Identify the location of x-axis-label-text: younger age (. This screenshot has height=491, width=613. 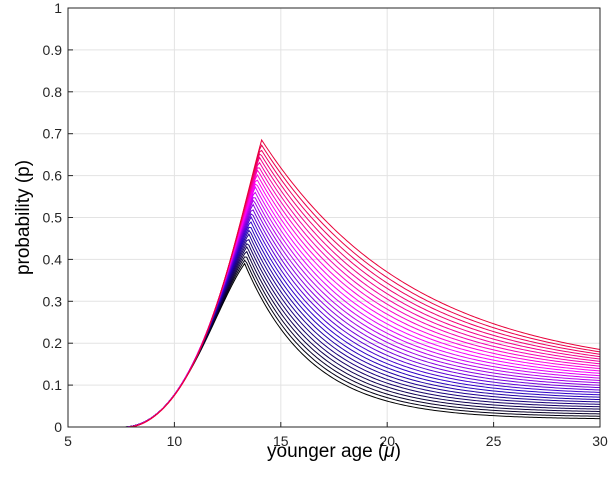
(326, 451).